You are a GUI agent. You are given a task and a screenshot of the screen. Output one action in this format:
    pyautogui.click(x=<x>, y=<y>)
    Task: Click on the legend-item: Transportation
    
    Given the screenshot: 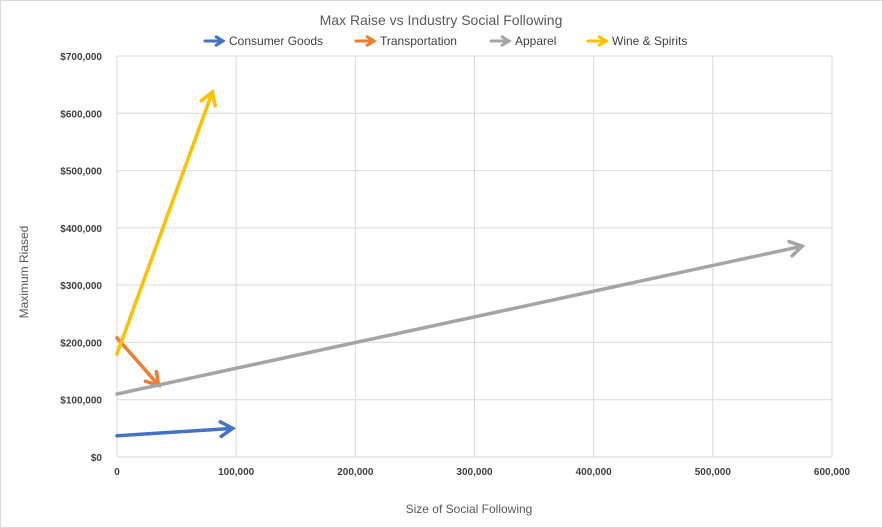 What is the action you would take?
    pyautogui.click(x=405, y=41)
    